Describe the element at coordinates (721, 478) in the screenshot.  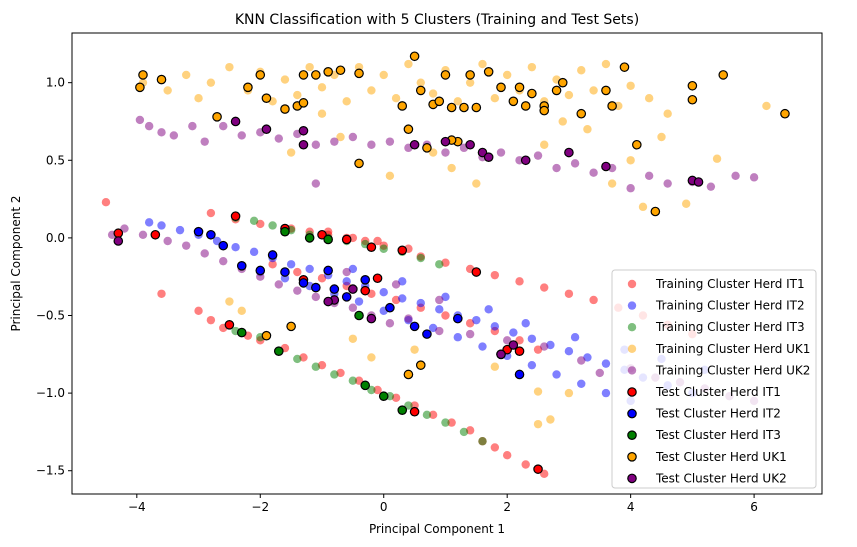
I see `legend-label: Test Cluster Herd UK2` at that location.